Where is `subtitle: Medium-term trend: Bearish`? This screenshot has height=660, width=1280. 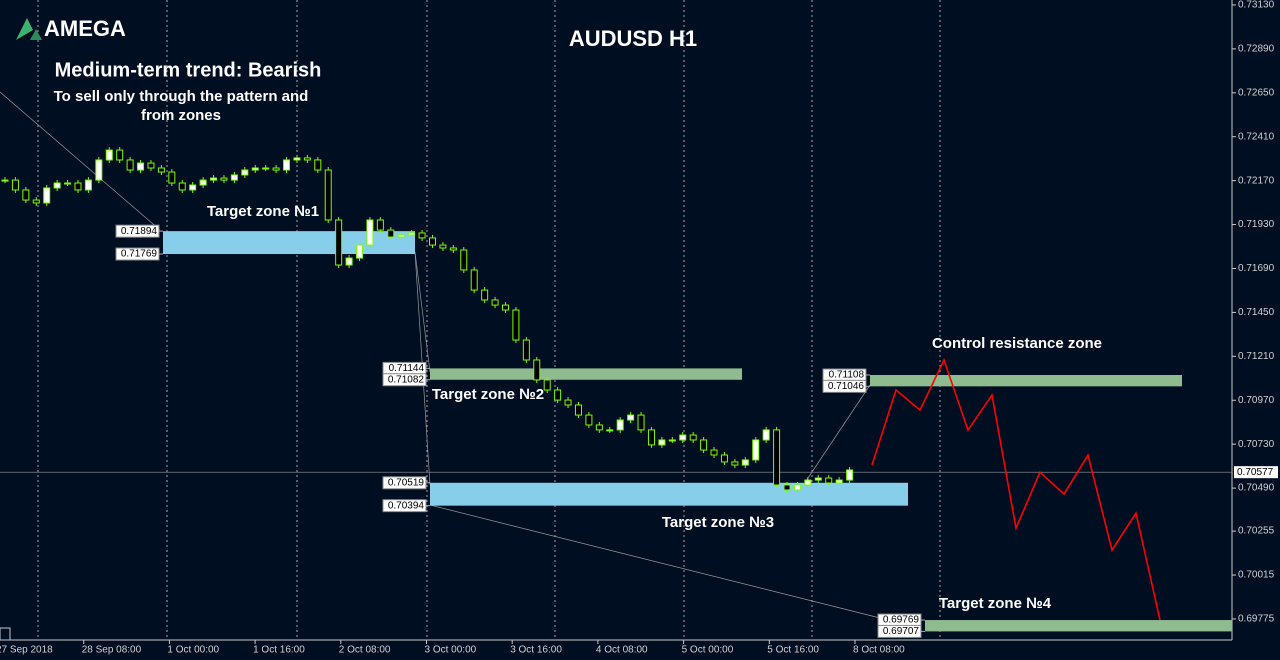 subtitle: Medium-term trend: Bearish is located at coordinates (188, 70).